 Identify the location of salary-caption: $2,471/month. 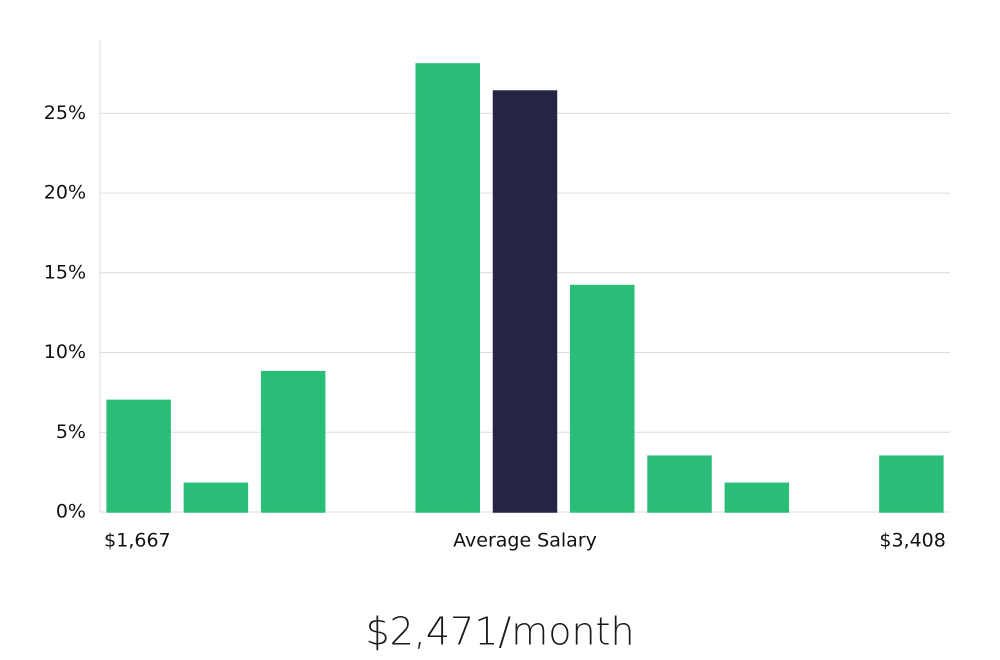
(499, 632).